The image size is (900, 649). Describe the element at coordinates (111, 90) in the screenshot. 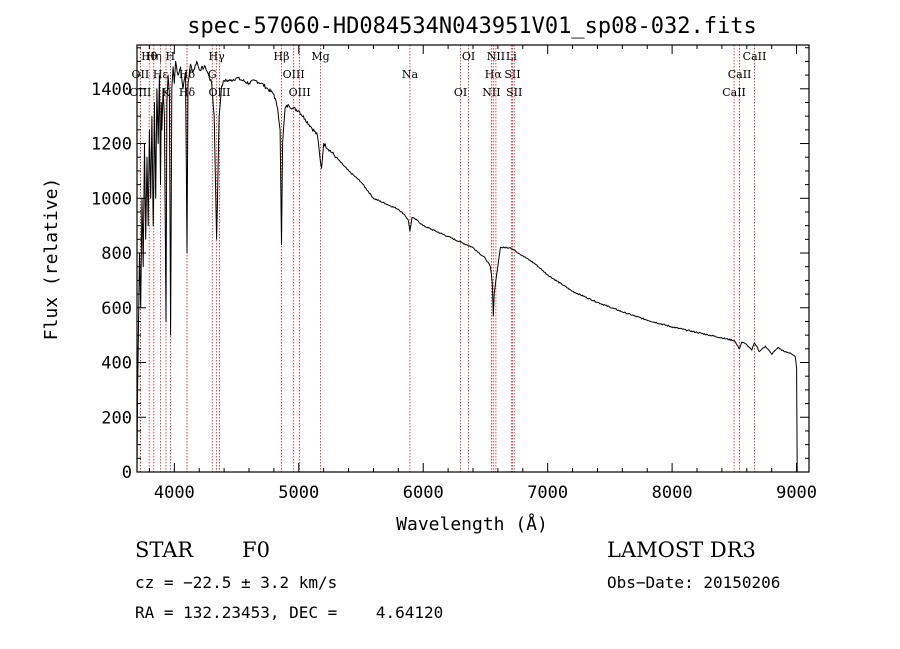

I see `y-tick-label: 1400` at that location.